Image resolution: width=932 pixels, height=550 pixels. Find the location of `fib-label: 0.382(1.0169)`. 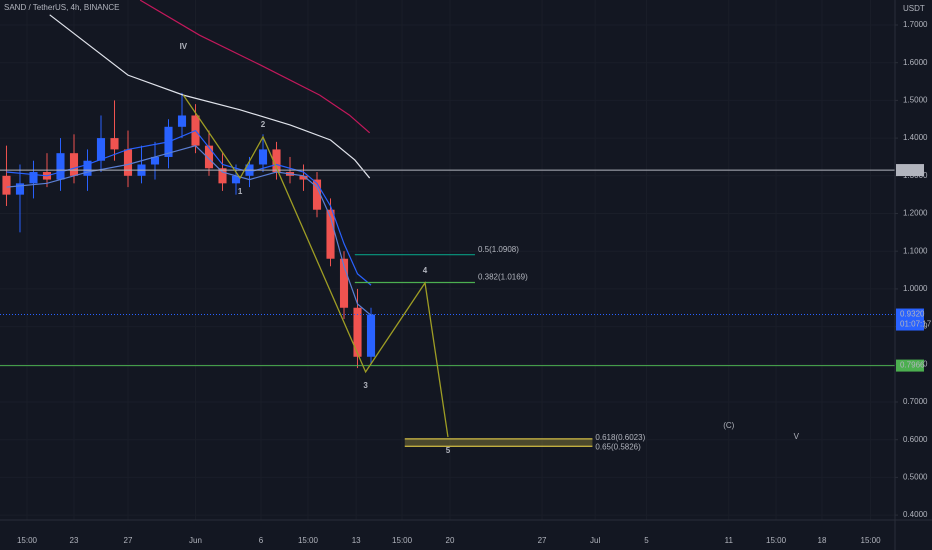

fib-label: 0.382(1.0169) is located at coordinates (503, 277).